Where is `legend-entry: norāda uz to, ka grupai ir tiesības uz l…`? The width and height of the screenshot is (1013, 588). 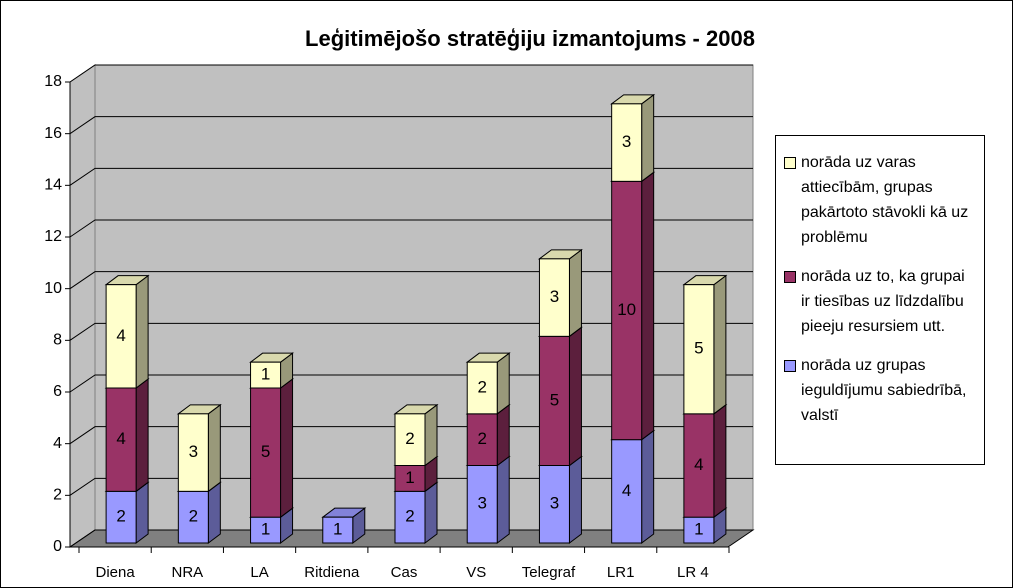 legend-entry: norāda uz to, ka grupai ir tiesības uz l… is located at coordinates (879, 301).